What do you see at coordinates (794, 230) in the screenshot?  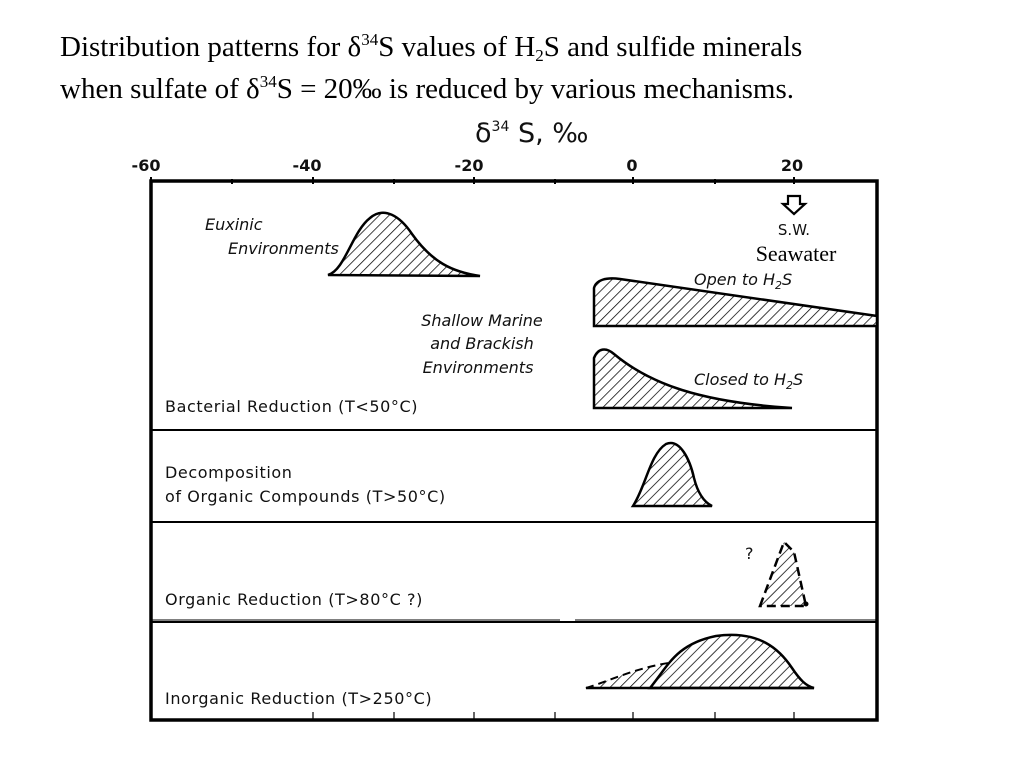 I see `seawater-abbrev: S.W.` at bounding box center [794, 230].